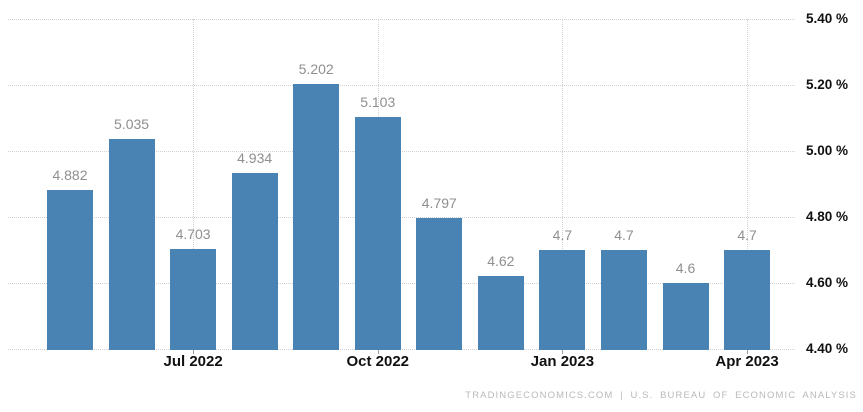  I want to click on bar-value-label: 4.62, so click(501, 261).